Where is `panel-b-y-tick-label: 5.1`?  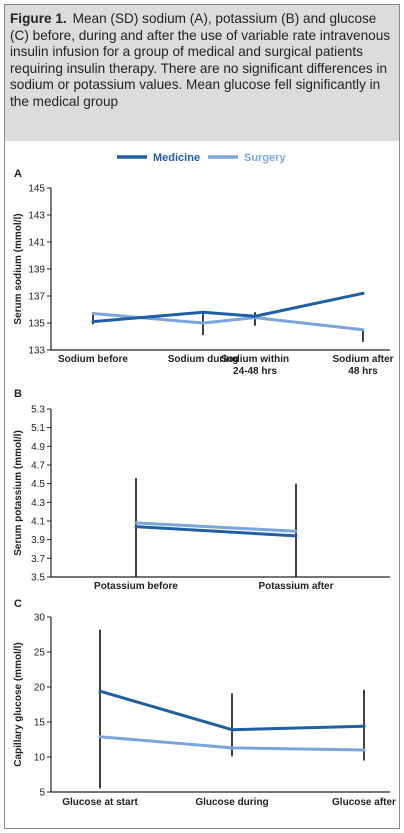
panel-b-y-tick-label: 5.1 is located at coordinates (38, 428).